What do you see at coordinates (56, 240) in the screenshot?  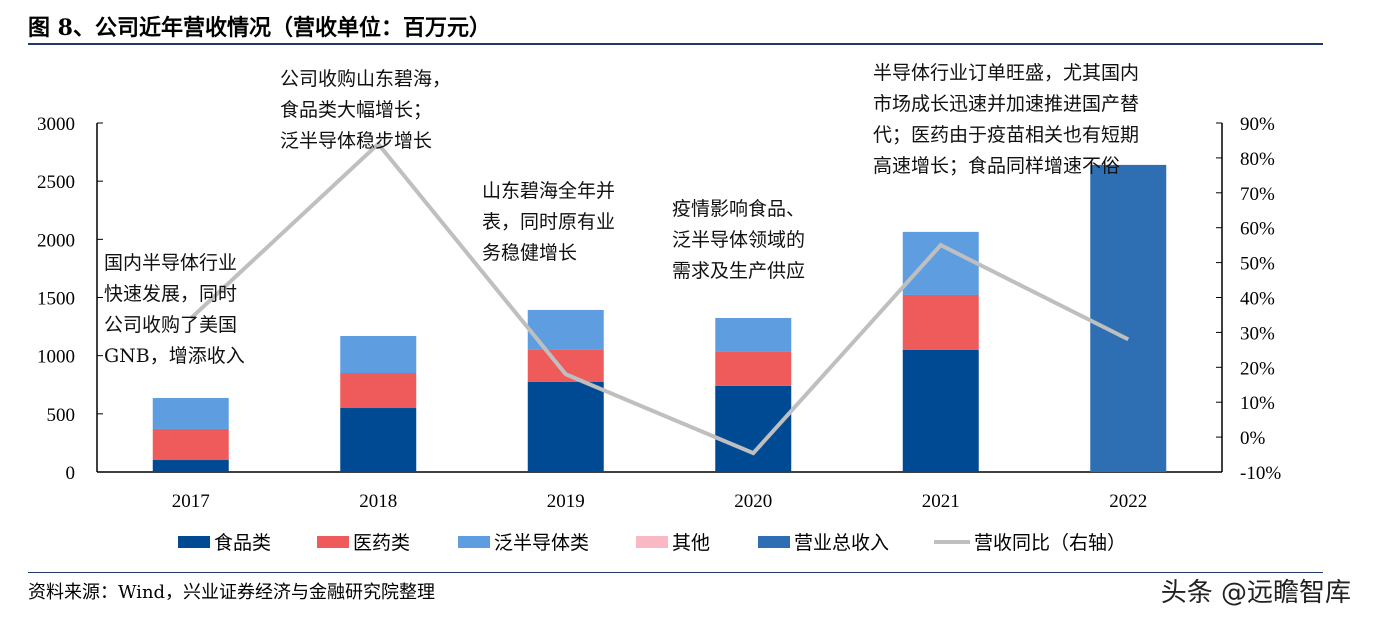 I see `left-tick-label: 2000` at bounding box center [56, 240].